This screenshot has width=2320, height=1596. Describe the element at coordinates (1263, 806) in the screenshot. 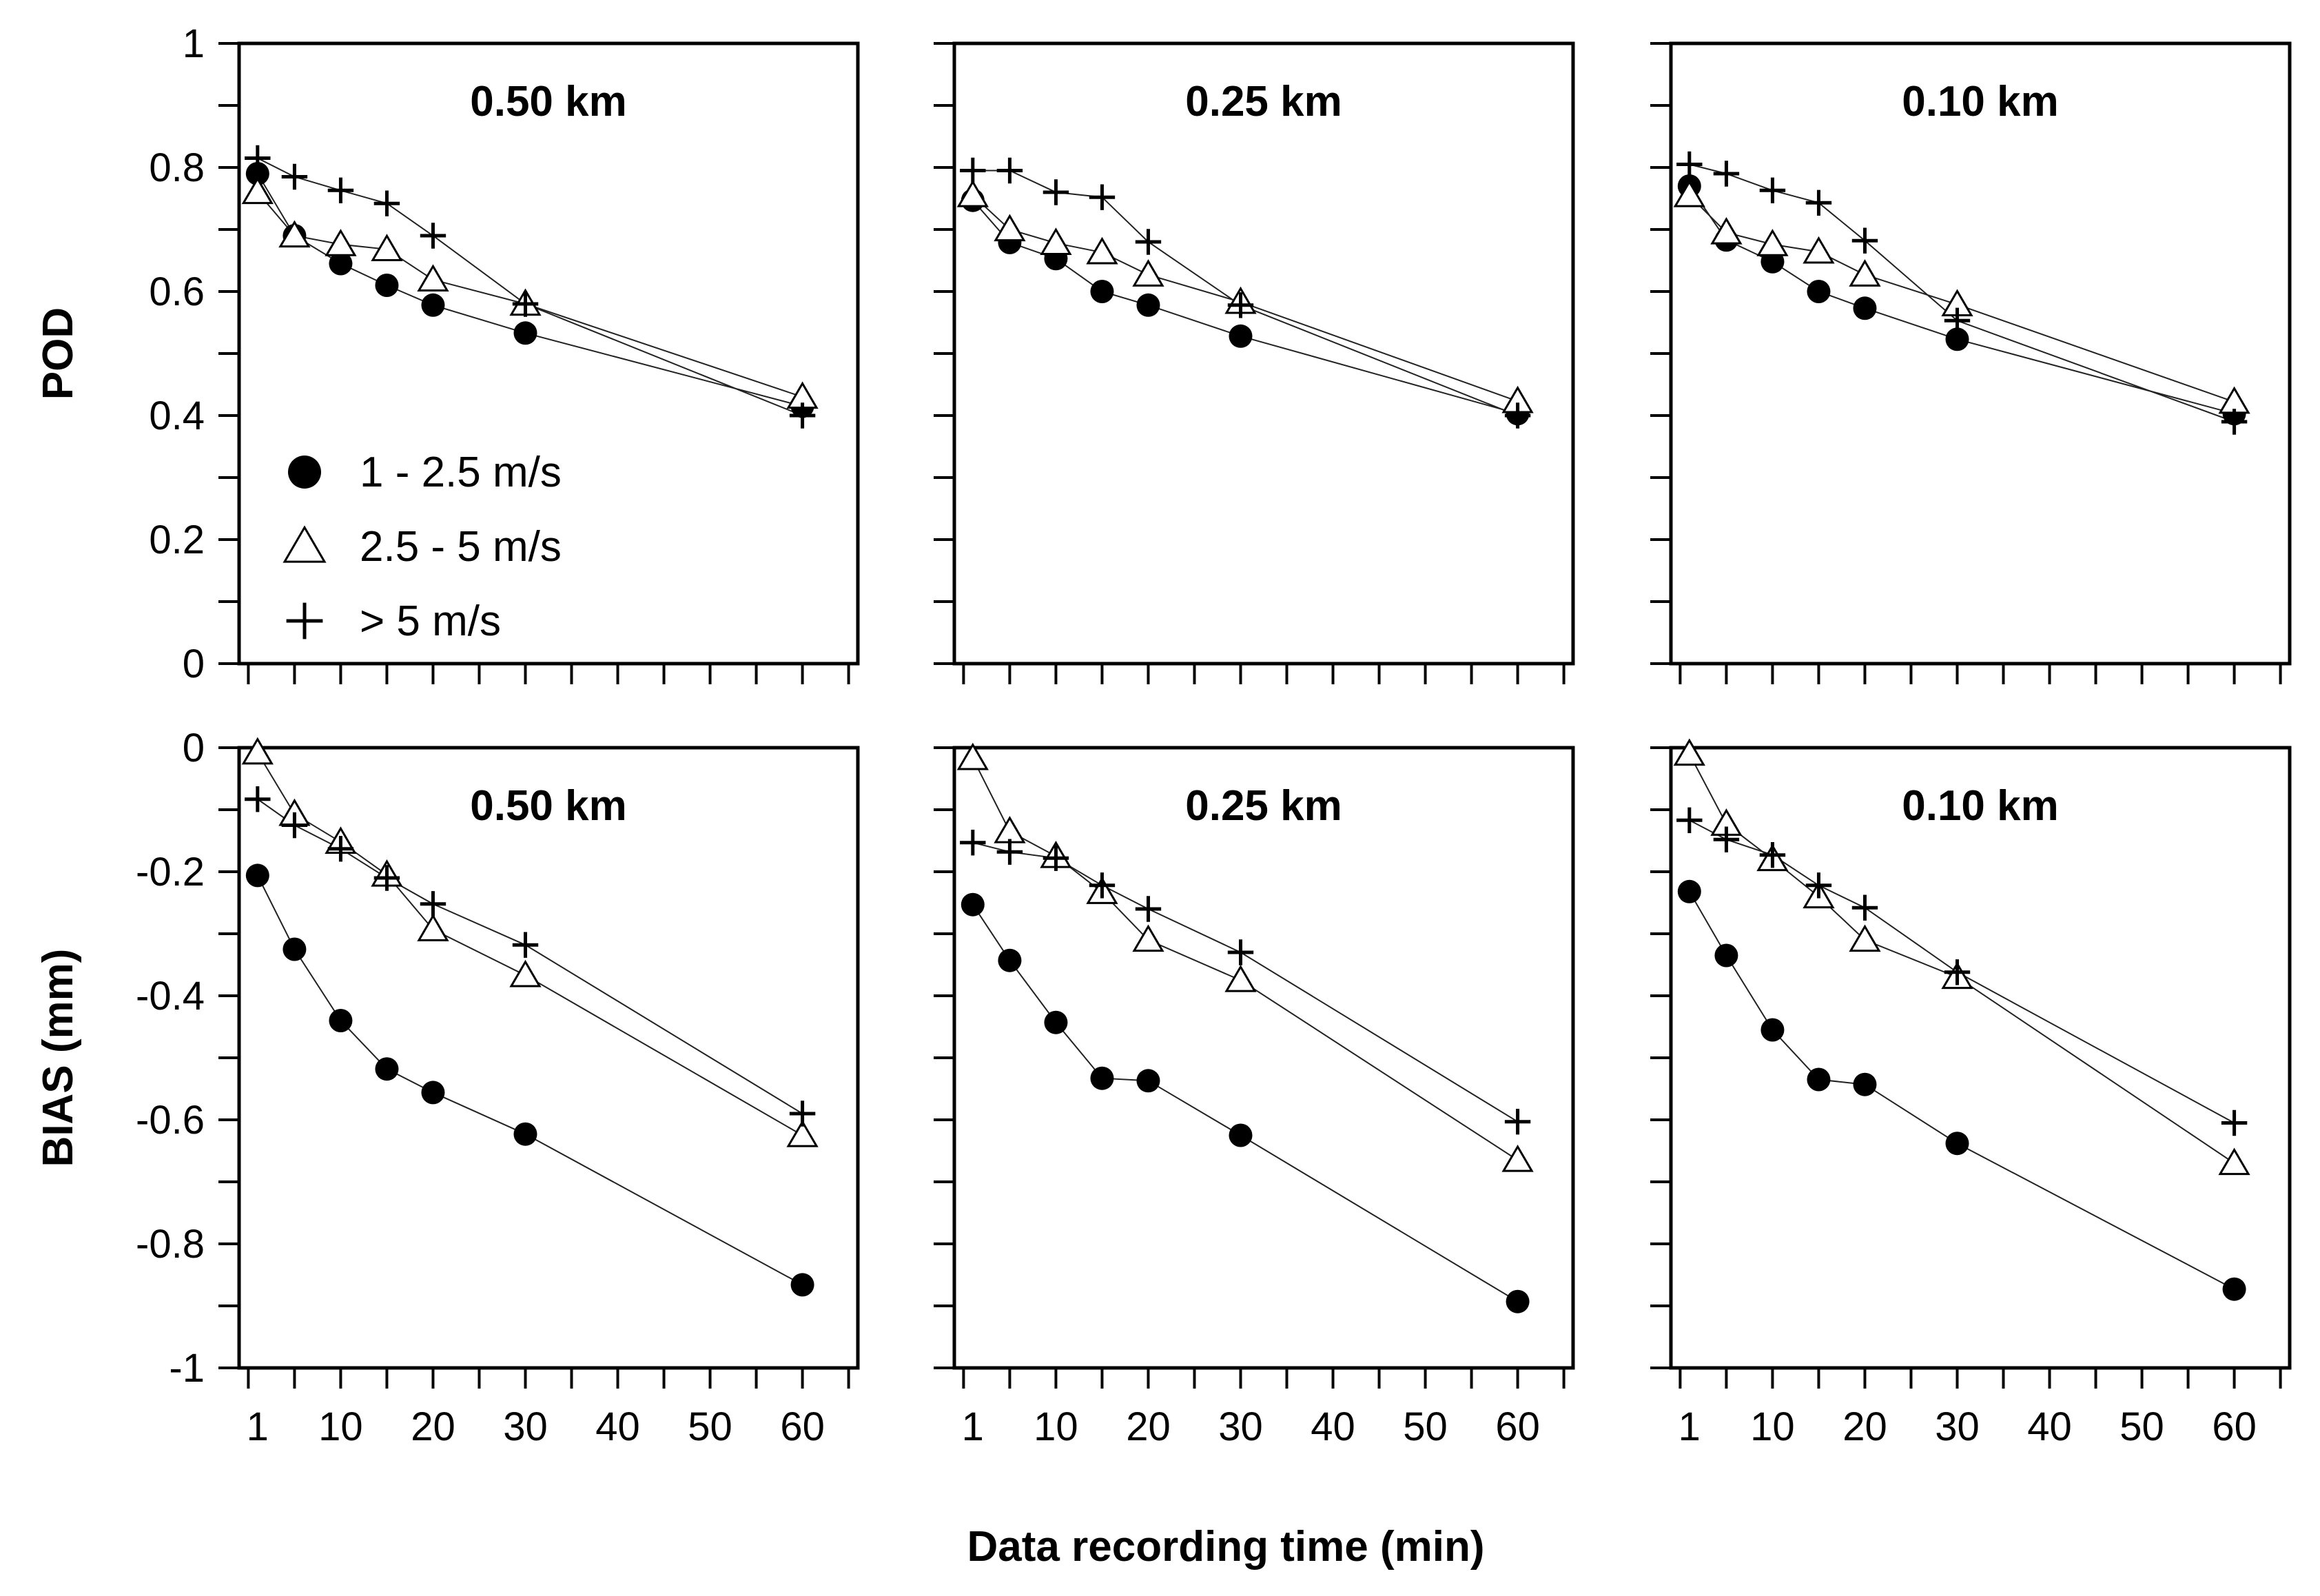

I see `panel-title: 0.25 km` at that location.